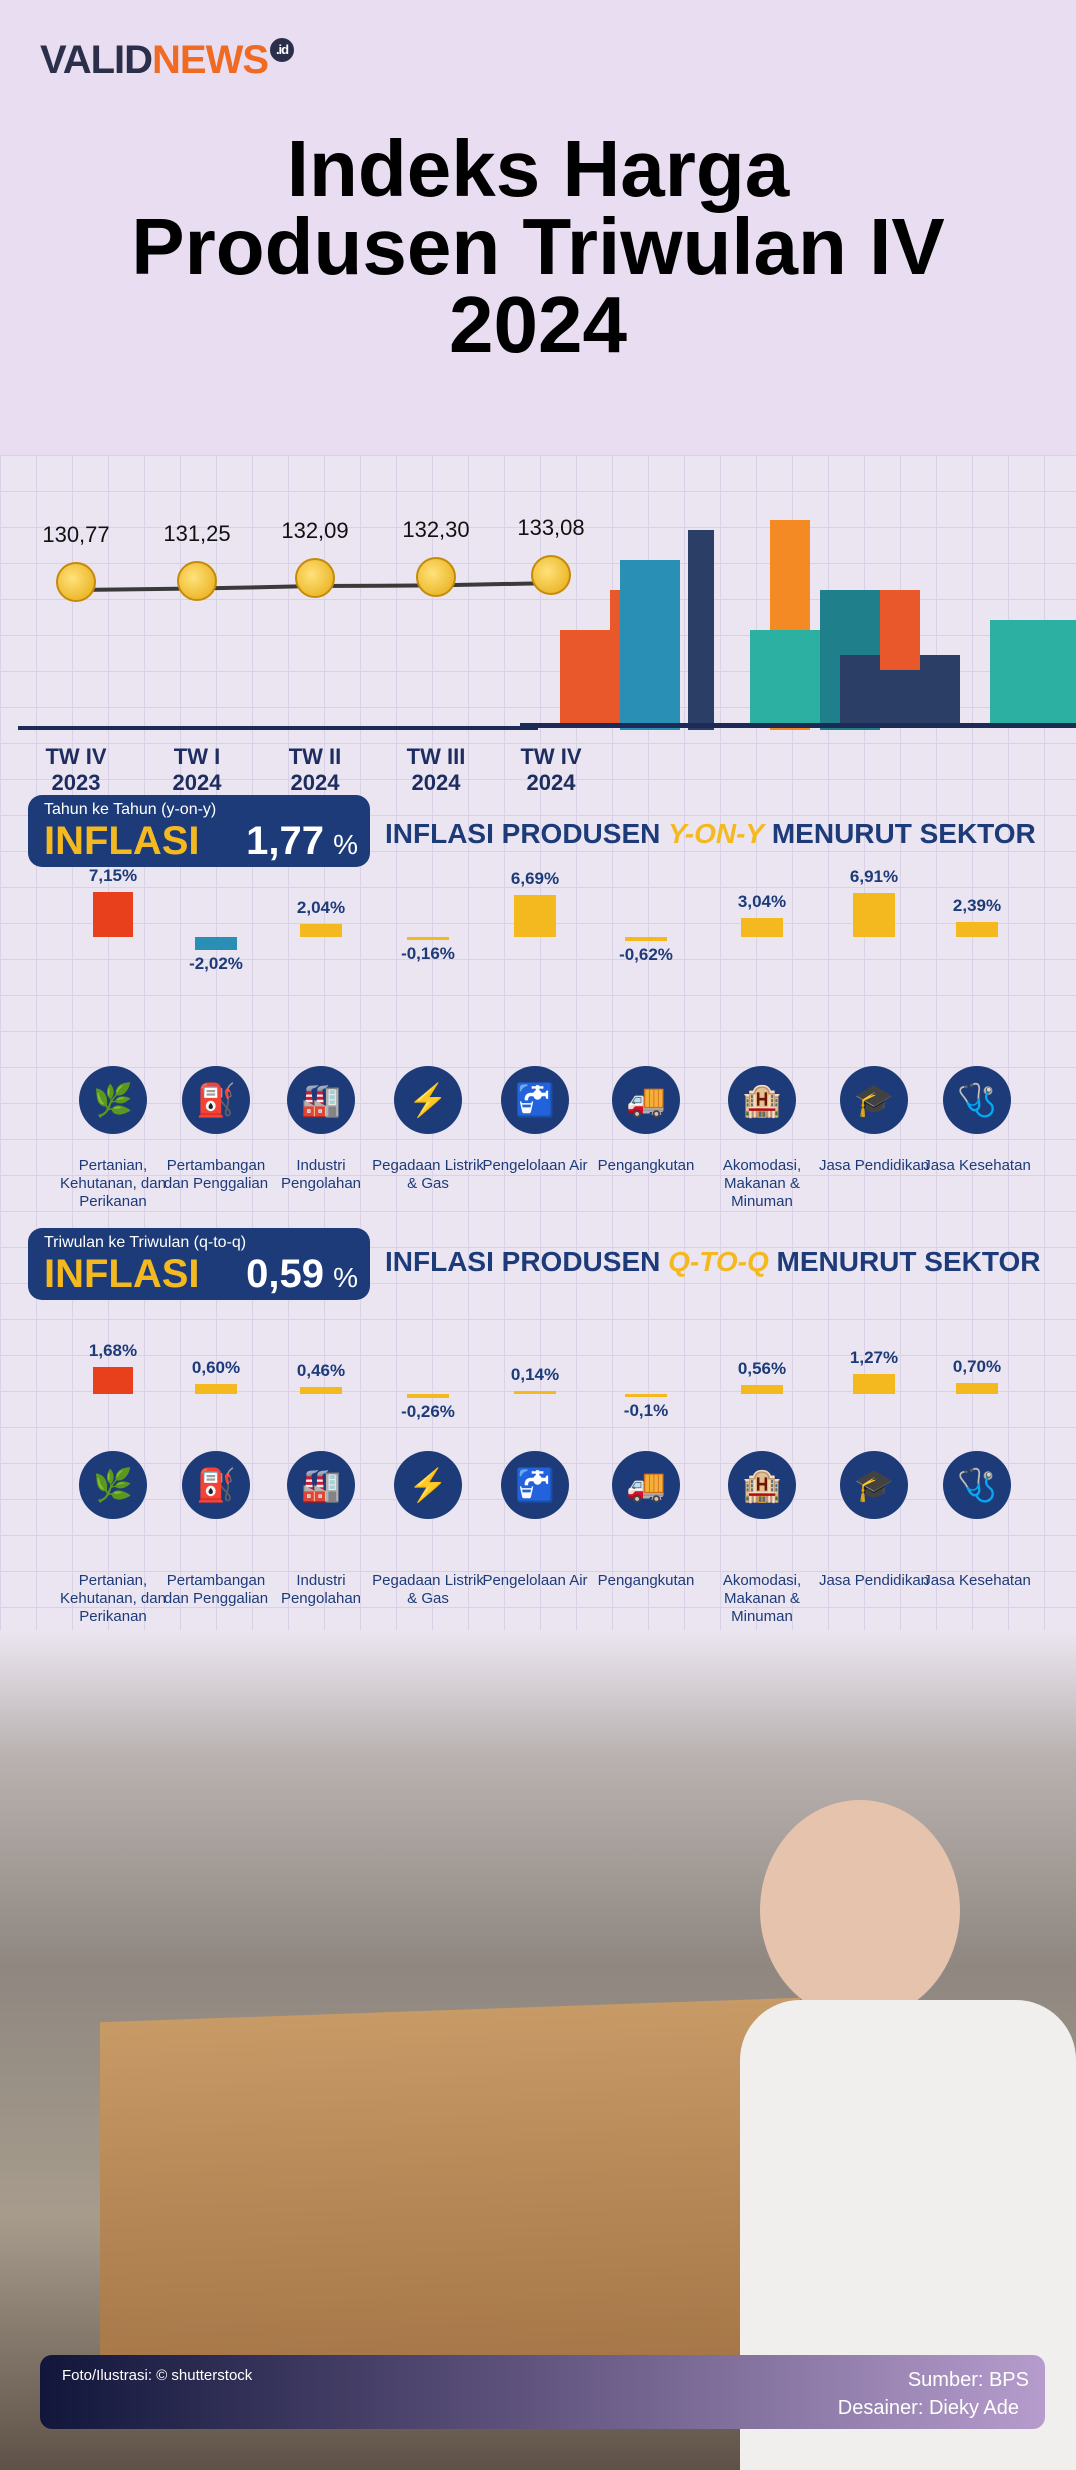  I want to click on bar-label: 6,91%, so click(874, 877).